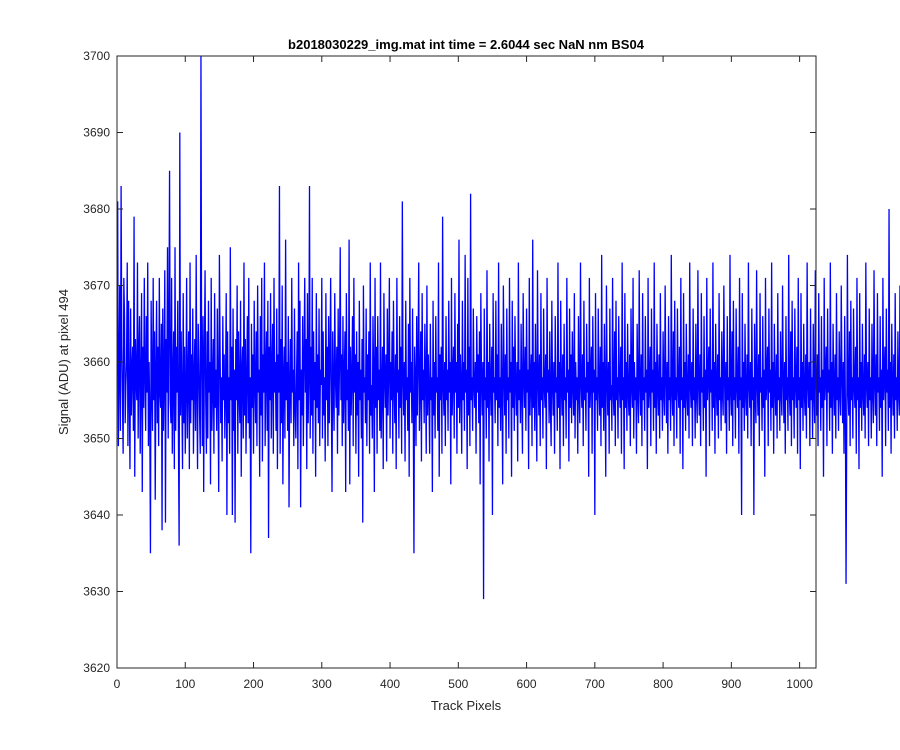  What do you see at coordinates (322, 684) in the screenshot?
I see `x-tick-label: 300` at bounding box center [322, 684].